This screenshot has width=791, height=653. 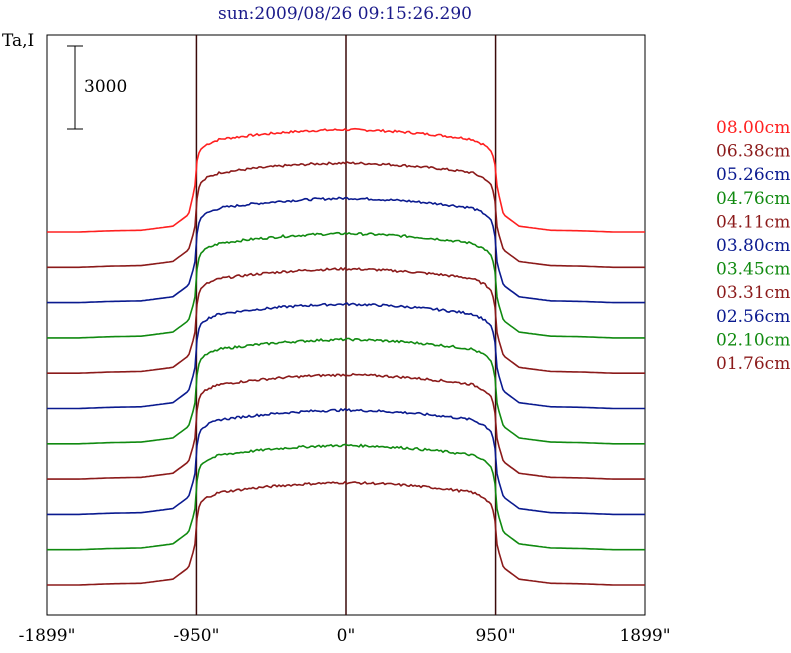 What do you see at coordinates (753, 340) in the screenshot?
I see `legend-entry: 02.10cm` at bounding box center [753, 340].